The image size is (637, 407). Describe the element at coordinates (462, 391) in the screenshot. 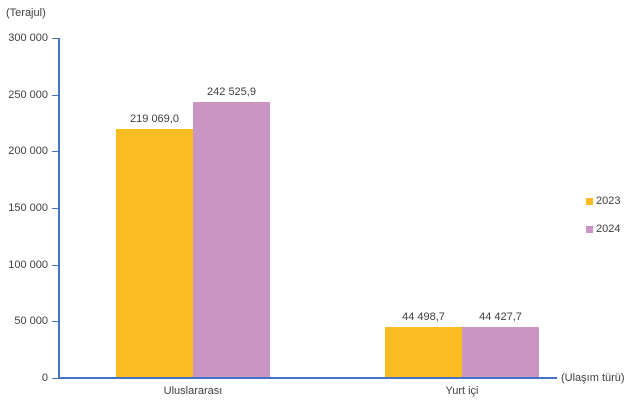

I see `category-label-2: Yurt içi` at that location.